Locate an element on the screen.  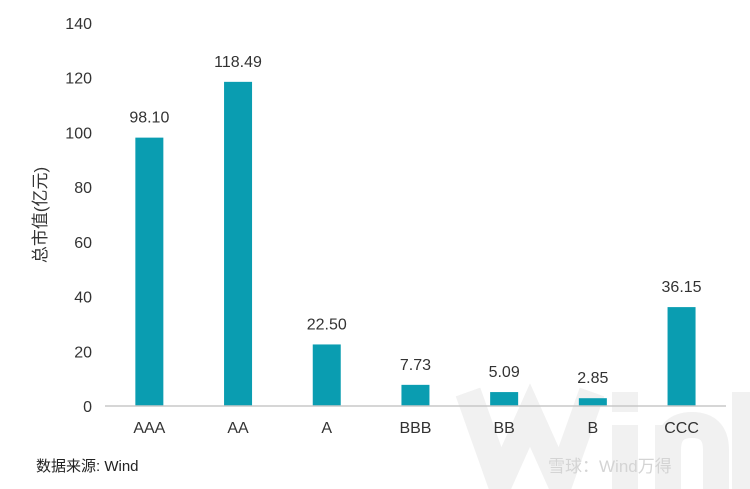
x-tick-label: BB is located at coordinates (503, 428).